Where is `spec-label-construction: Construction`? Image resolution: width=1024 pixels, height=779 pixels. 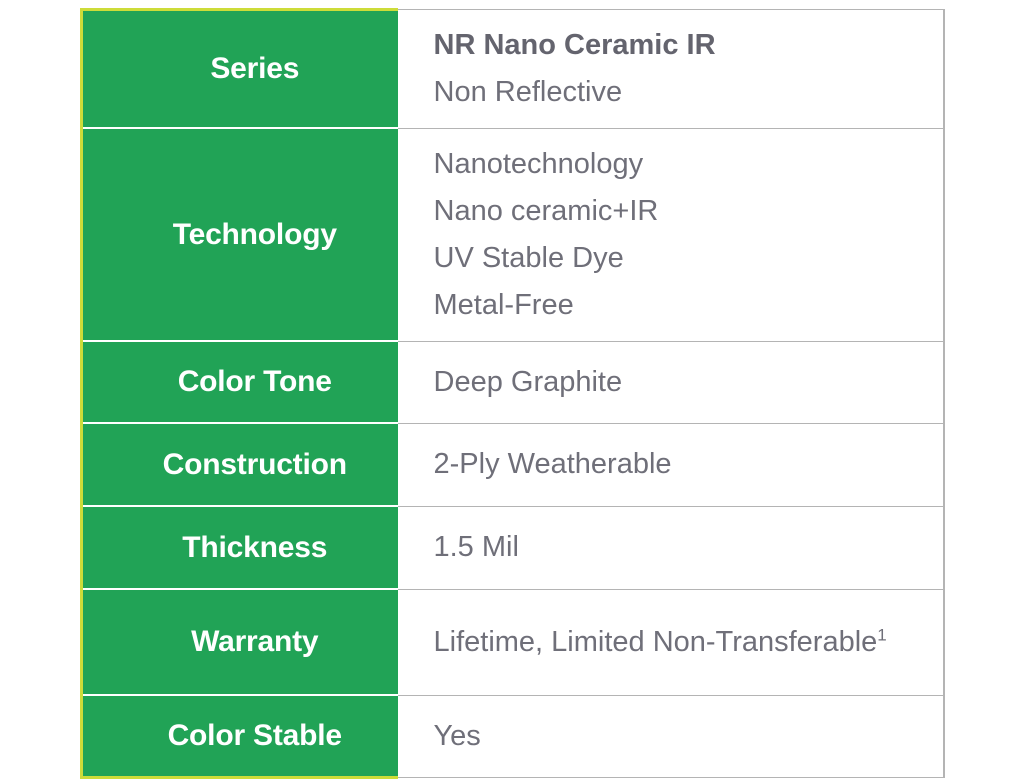
spec-label-construction: Construction is located at coordinates (239, 465).